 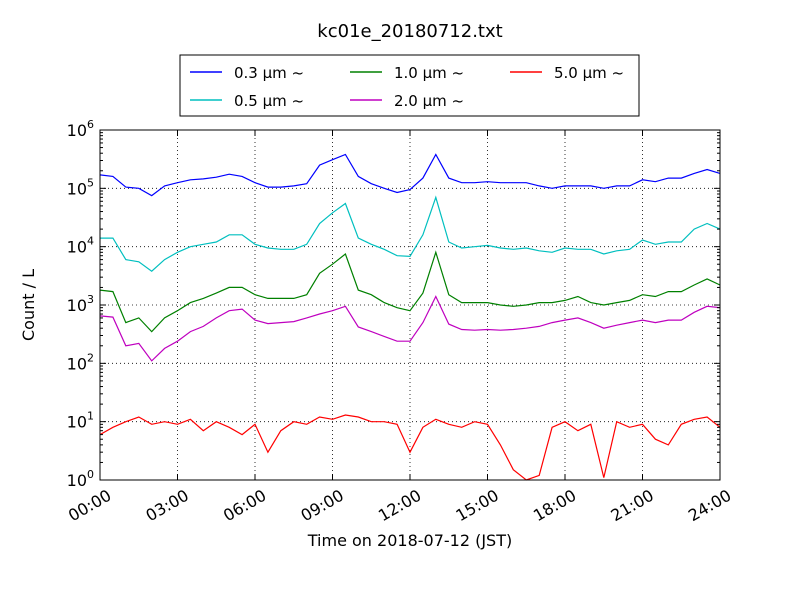 I want to click on legend-label-1: 0.3 μm ~, so click(x=269, y=73).